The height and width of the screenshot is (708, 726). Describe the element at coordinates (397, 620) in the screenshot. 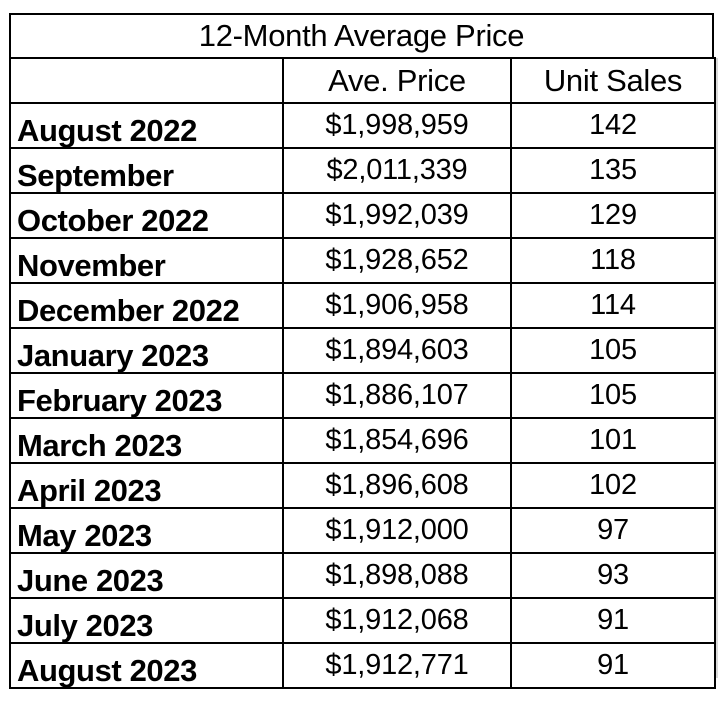

I see `price-cell: $1,912,068` at that location.